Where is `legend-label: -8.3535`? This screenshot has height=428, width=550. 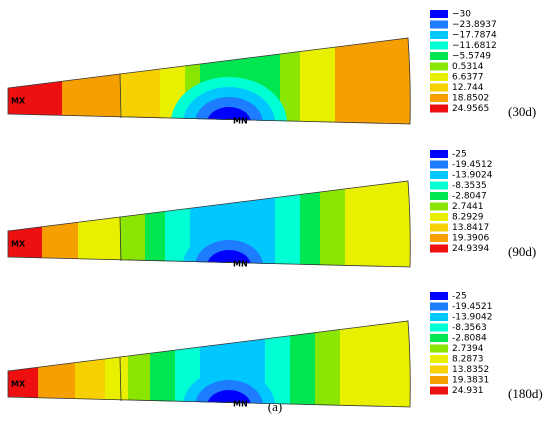 legend-label: -8.3535 is located at coordinates (469, 186).